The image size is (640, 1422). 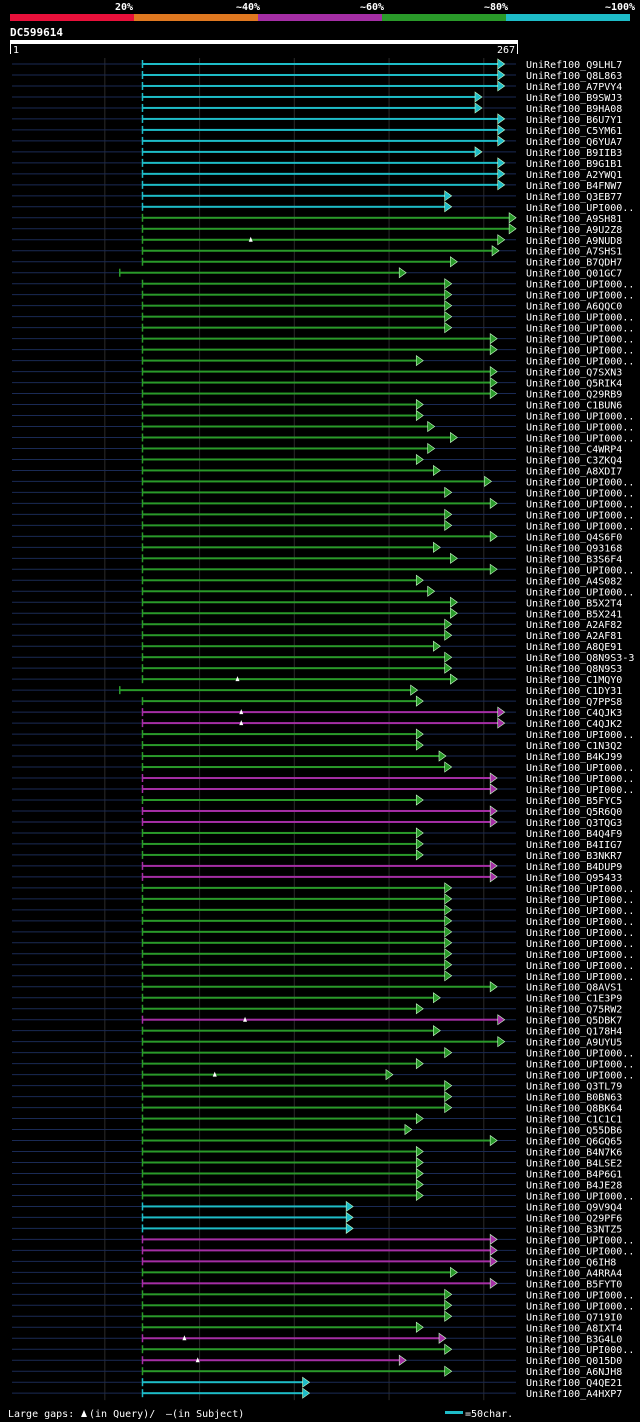 I want to click on hit-row: UniRef100_C5YM61, so click(x=317, y=130).